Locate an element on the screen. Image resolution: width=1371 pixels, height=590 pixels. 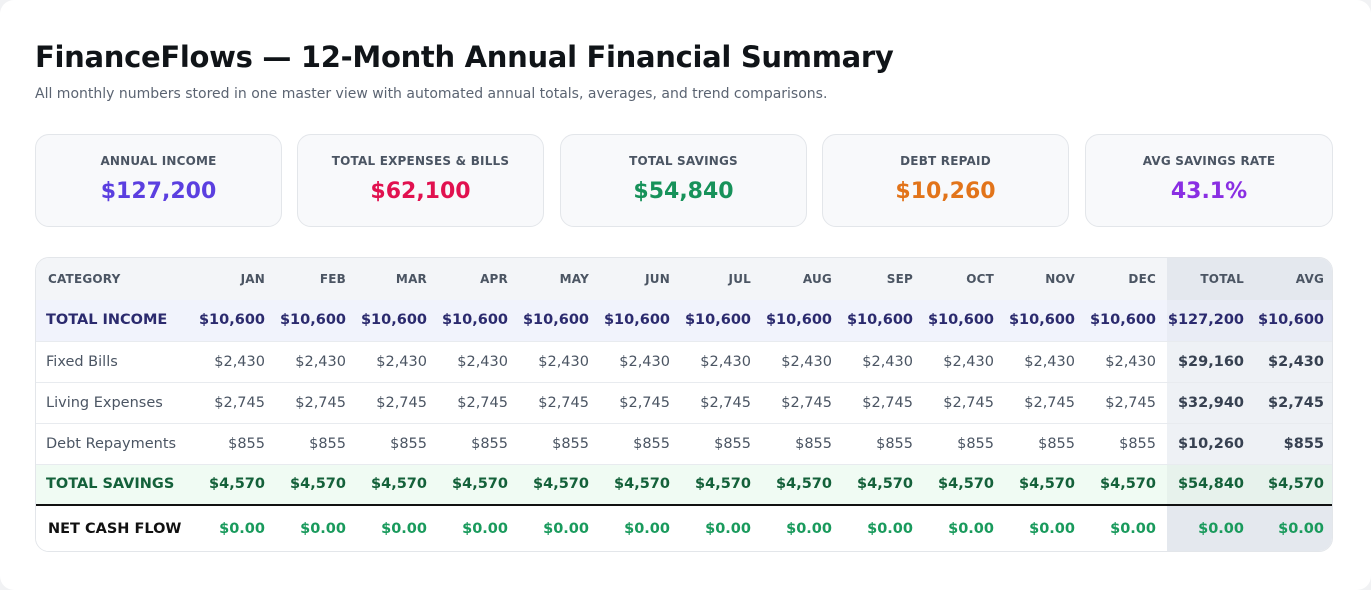
column-header-category: CATEGORY is located at coordinates (116, 279).